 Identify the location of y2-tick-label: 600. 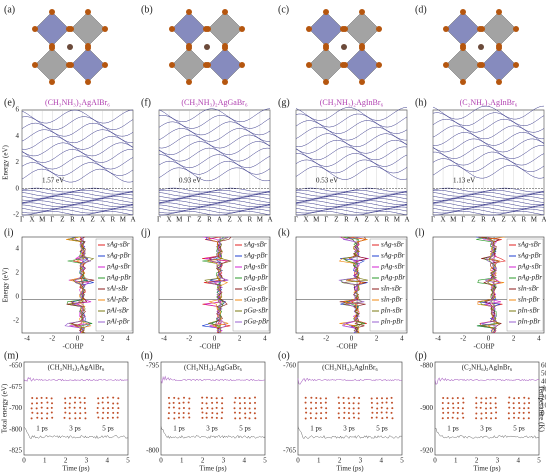
(543, 366).